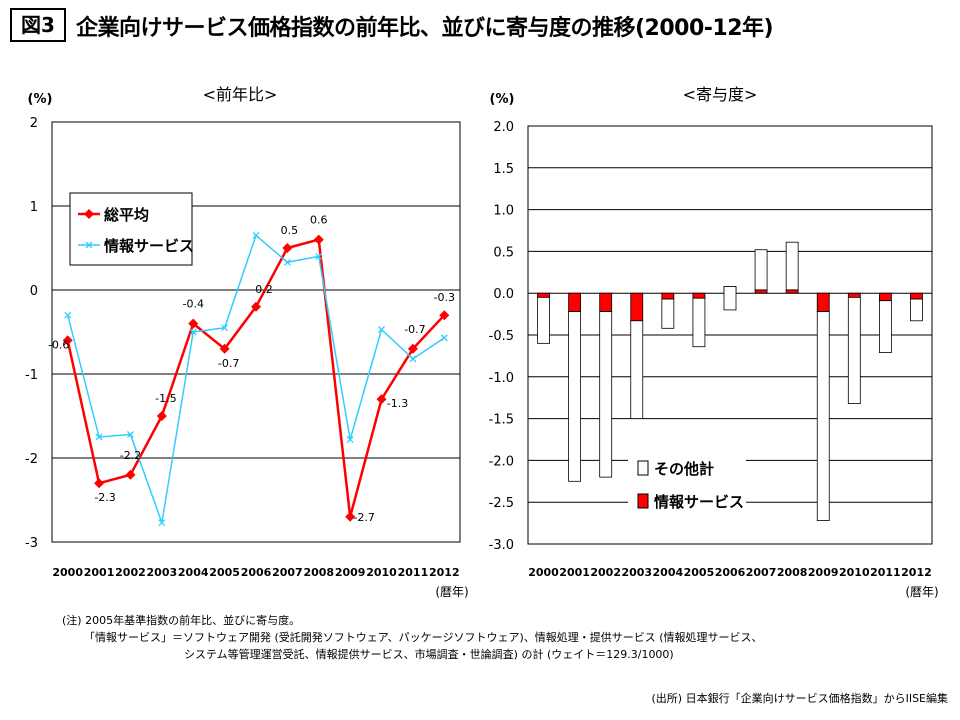 The width and height of the screenshot is (960, 720). What do you see at coordinates (131, 229) in the screenshot?
I see `legend-box` at bounding box center [131, 229].